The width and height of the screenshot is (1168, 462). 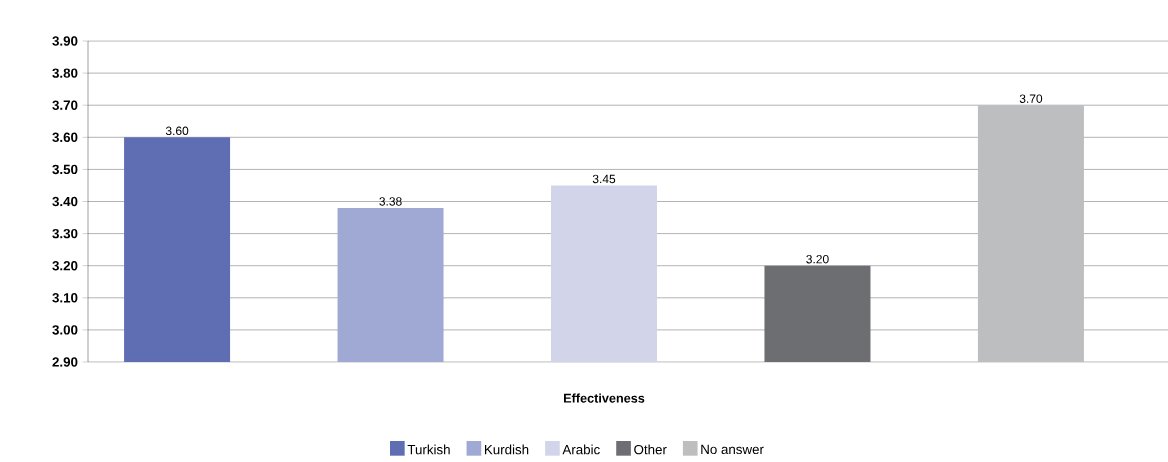 What do you see at coordinates (428, 449) in the screenshot?
I see `legend-label: Turkish` at bounding box center [428, 449].